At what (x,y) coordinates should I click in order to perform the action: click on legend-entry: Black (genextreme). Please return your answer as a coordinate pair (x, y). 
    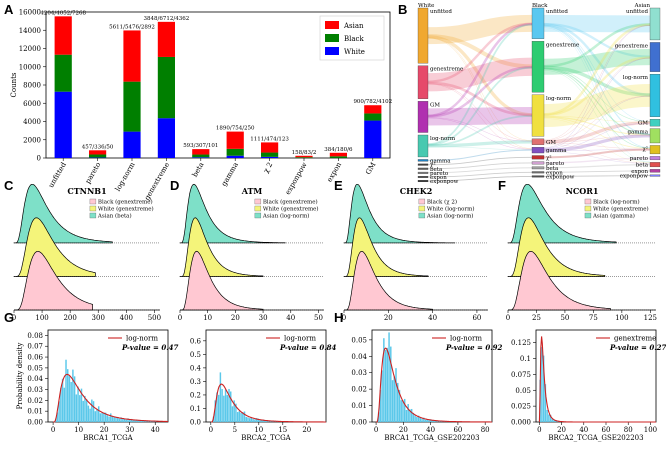
    Looking at the image, I should click on (290, 202).